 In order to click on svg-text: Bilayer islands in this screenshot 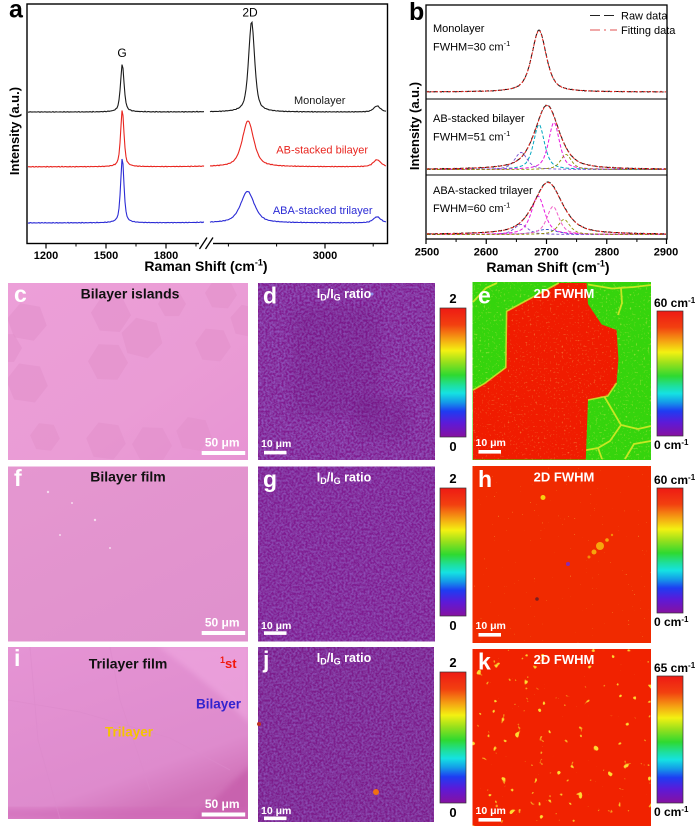, I will do `click(130, 294)`.